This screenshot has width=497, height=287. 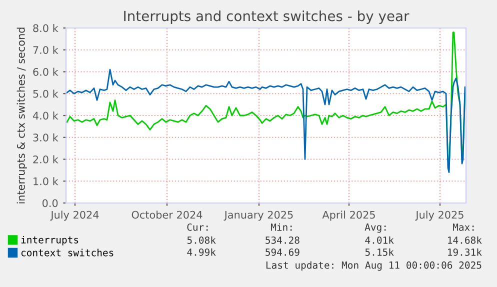 What do you see at coordinates (258, 215) in the screenshot?
I see `x-tick-label: January 2025` at bounding box center [258, 215].